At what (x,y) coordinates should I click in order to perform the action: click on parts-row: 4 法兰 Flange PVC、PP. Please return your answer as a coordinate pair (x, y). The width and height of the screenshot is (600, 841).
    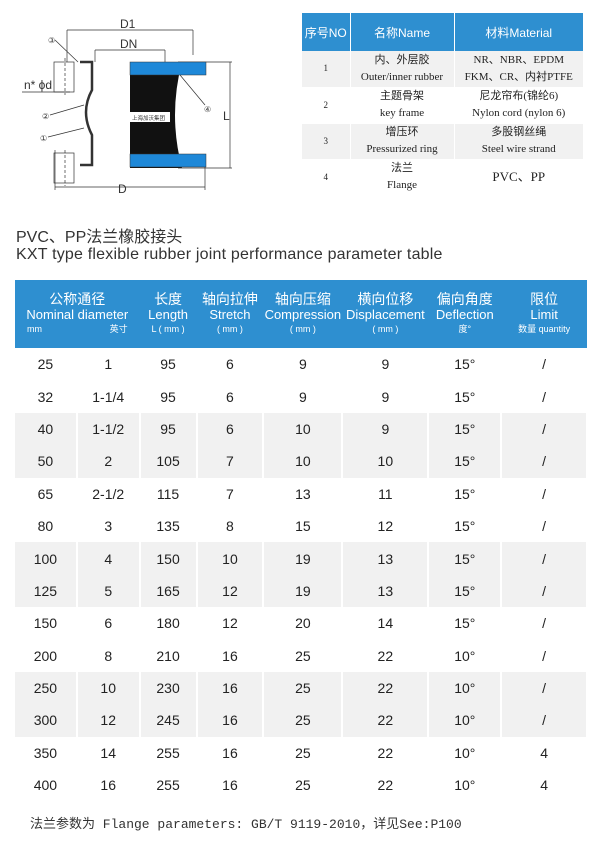
    Looking at the image, I should click on (443, 177).